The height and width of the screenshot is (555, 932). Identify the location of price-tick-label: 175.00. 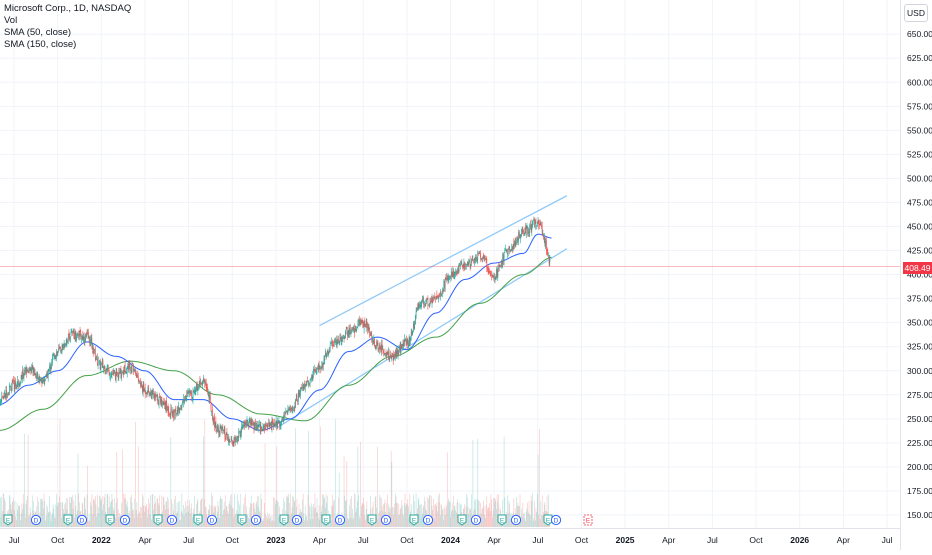
(919, 491).